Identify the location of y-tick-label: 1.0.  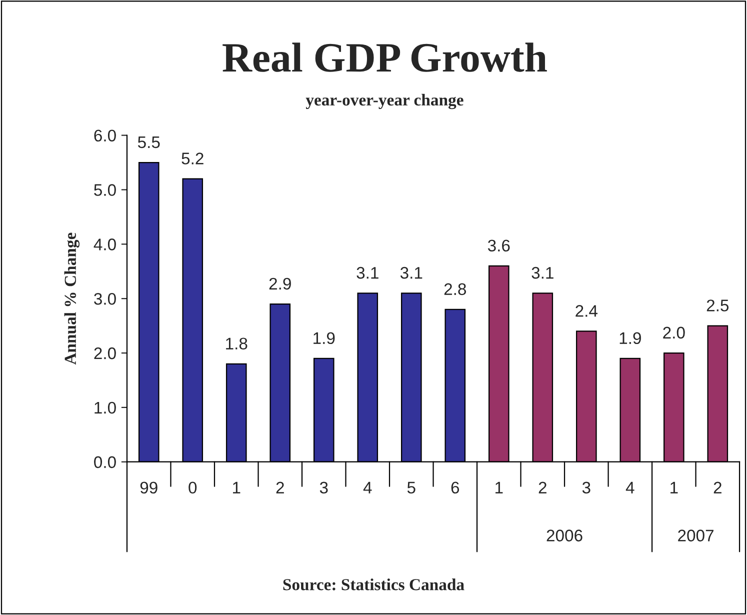
(105, 408).